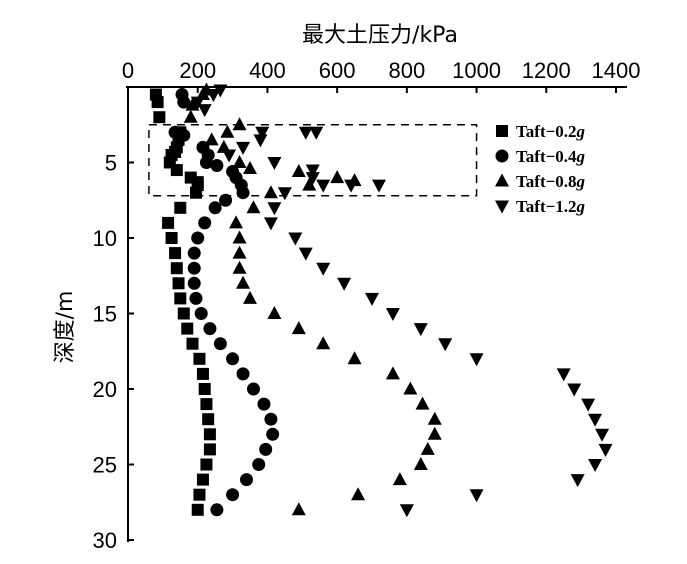  What do you see at coordinates (551, 156) in the screenshot?
I see `legend-label: Taft−0.4g` at bounding box center [551, 156].